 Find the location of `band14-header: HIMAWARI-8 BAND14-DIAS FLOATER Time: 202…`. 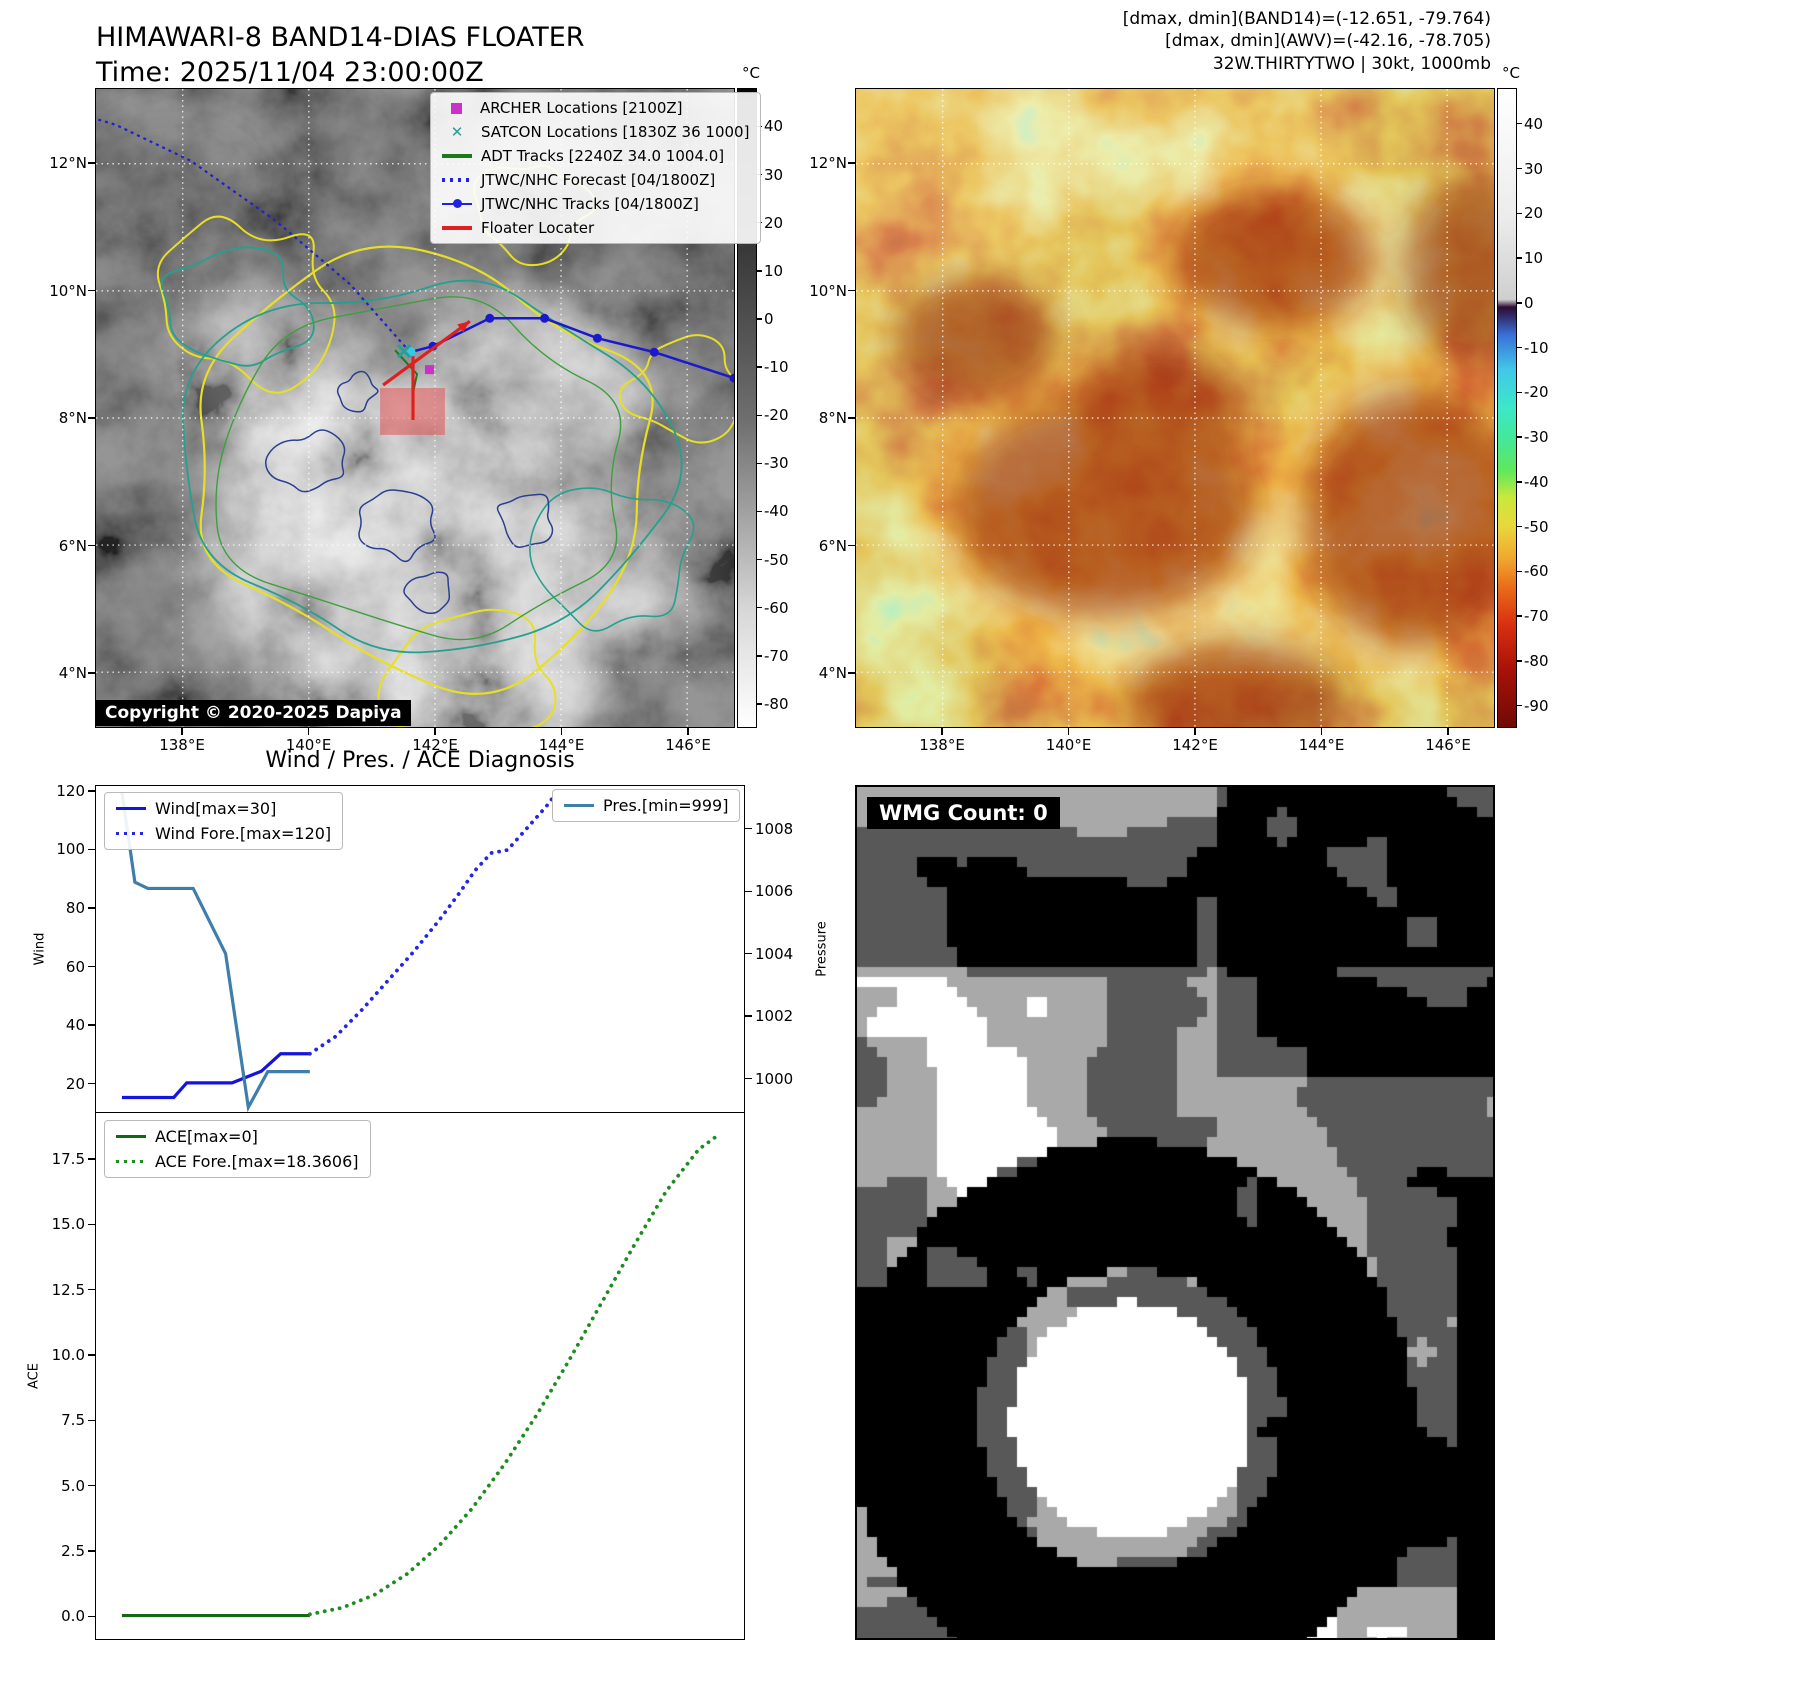

band14-header: HIMAWARI-8 BAND14-DIAS FLOATER Time: 202… is located at coordinates (340, 55).